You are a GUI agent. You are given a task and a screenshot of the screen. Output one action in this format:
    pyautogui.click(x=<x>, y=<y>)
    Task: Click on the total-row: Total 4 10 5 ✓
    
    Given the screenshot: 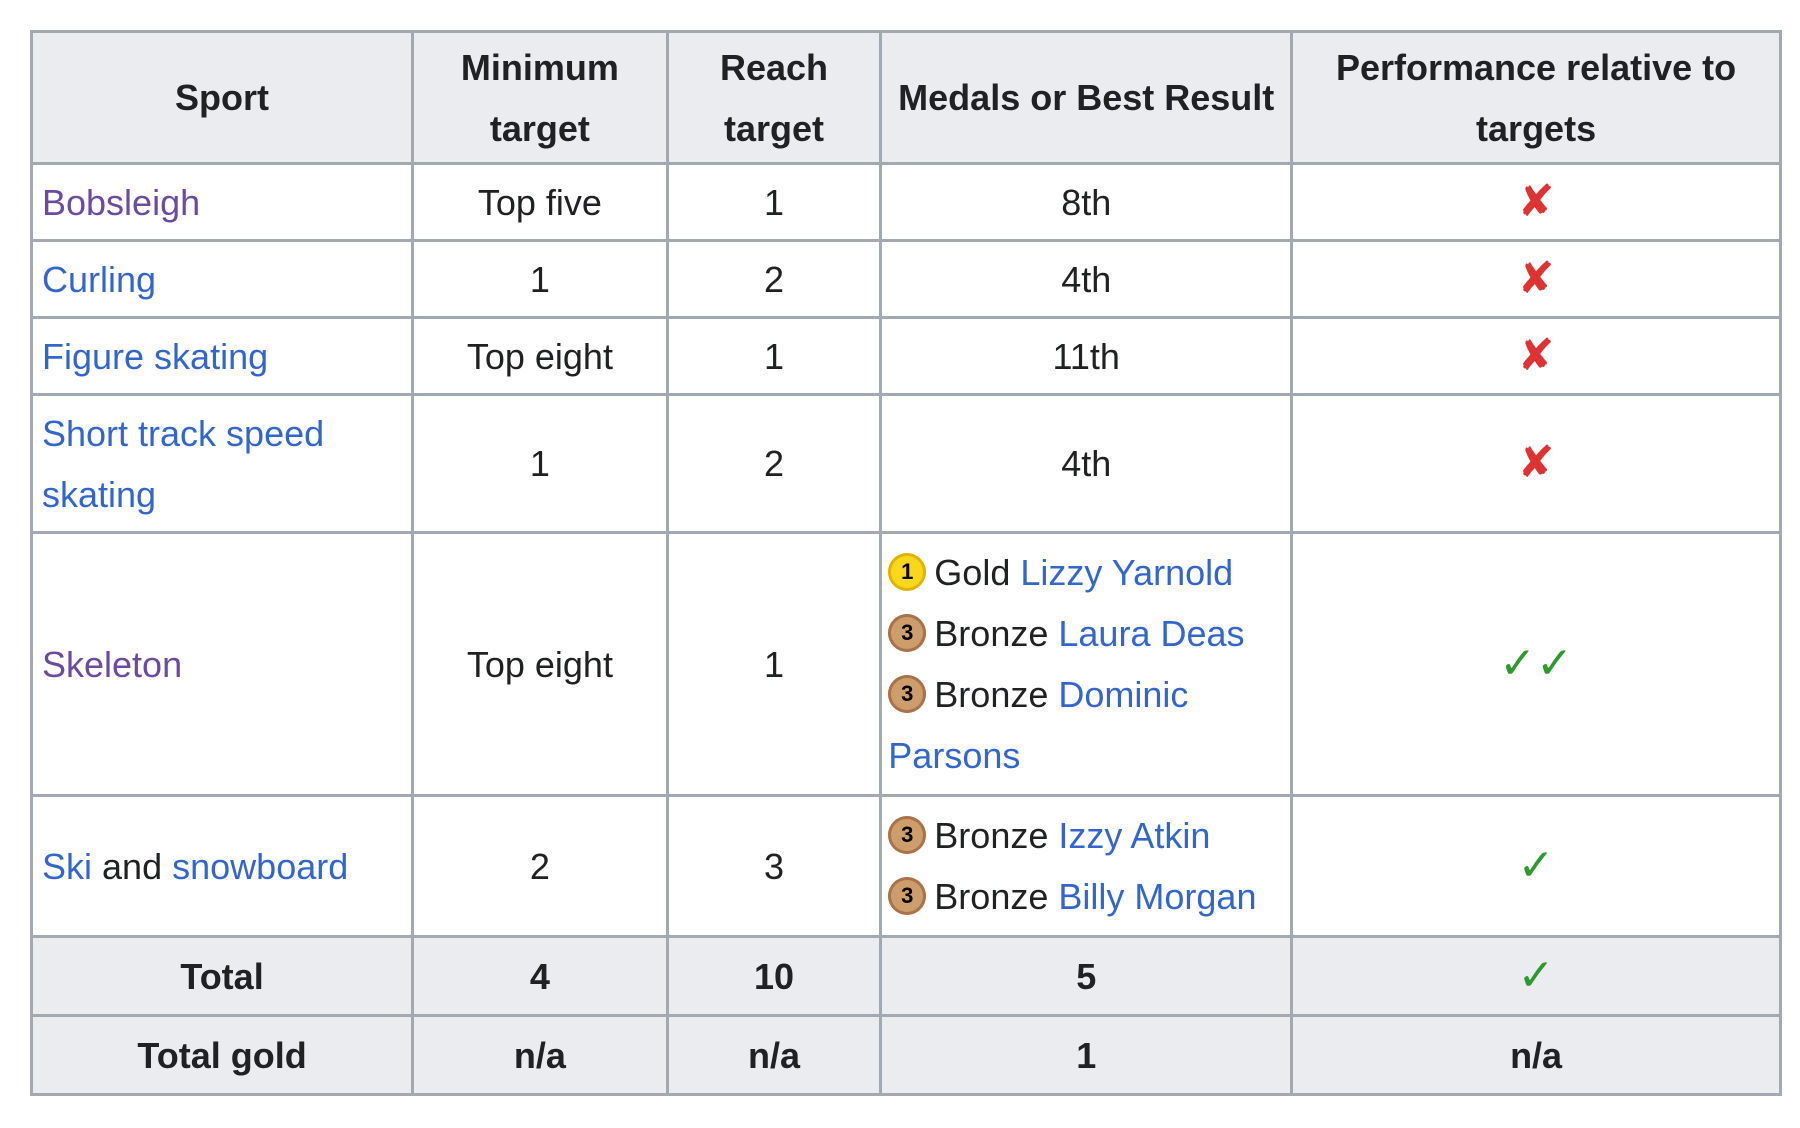 What is the action you would take?
    pyautogui.click(x=905, y=976)
    